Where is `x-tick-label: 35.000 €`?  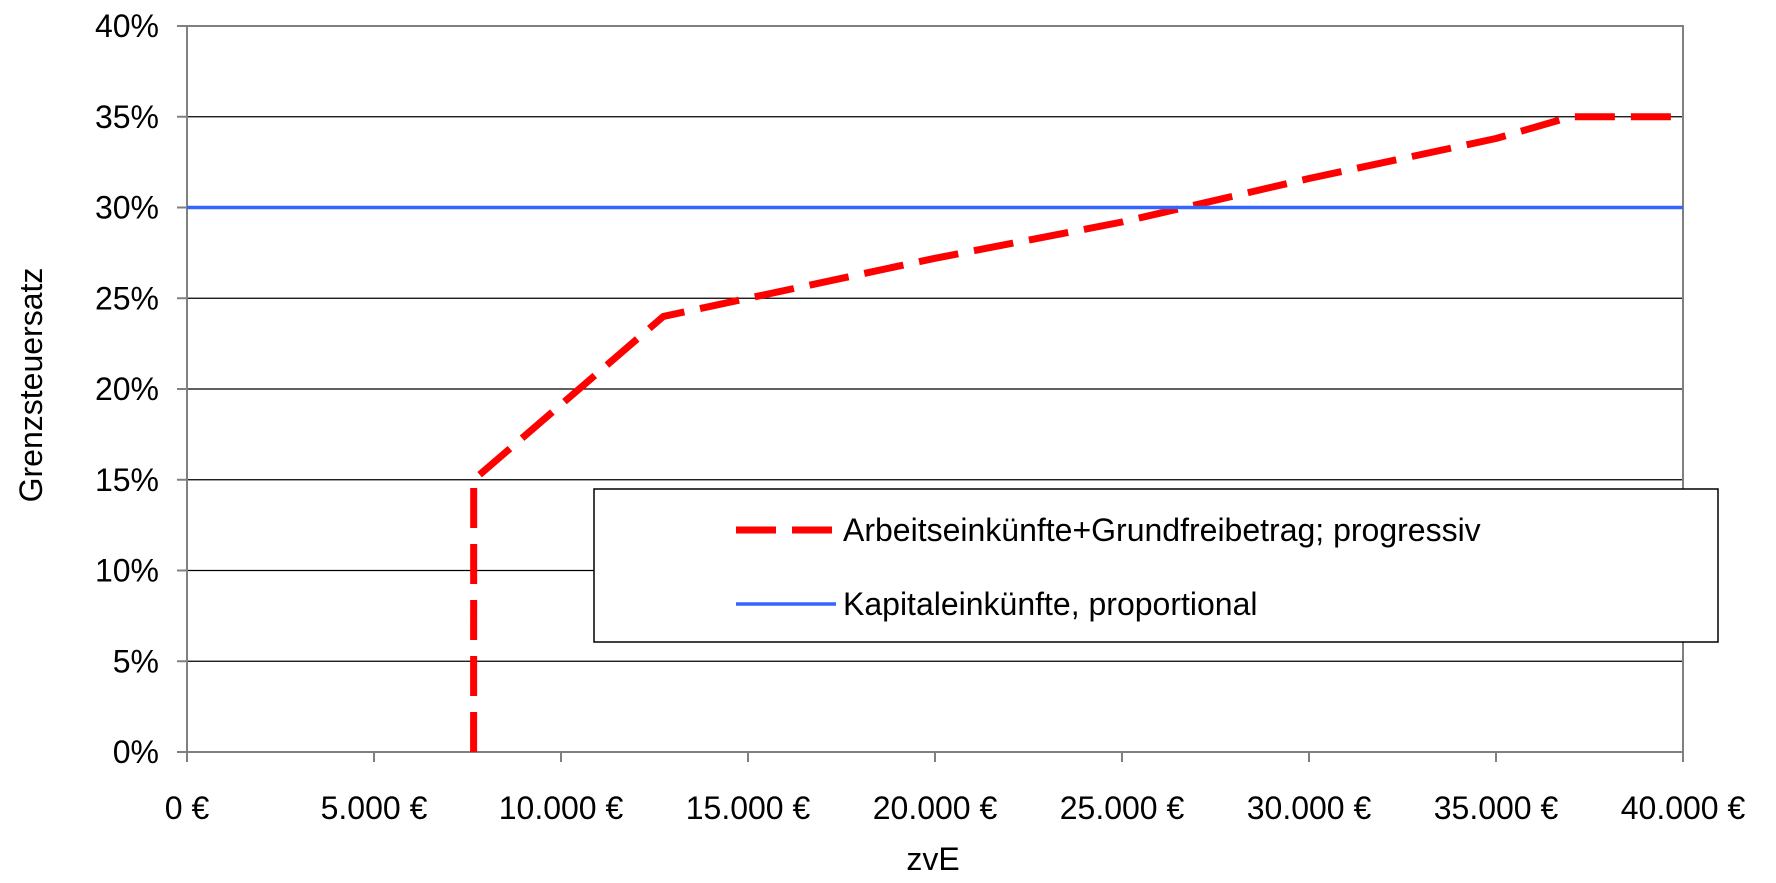
x-tick-label: 35.000 € is located at coordinates (1496, 808).